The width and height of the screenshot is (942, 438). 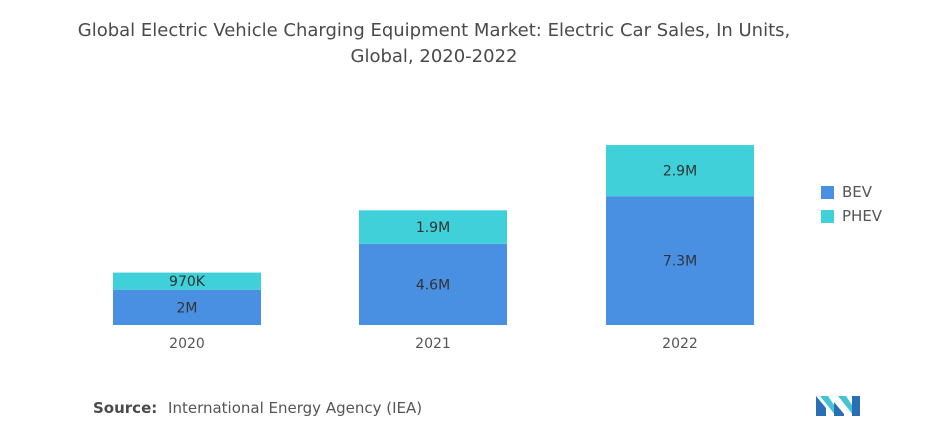 I want to click on data-label-bev-2022: 7.3M, so click(x=680, y=262).